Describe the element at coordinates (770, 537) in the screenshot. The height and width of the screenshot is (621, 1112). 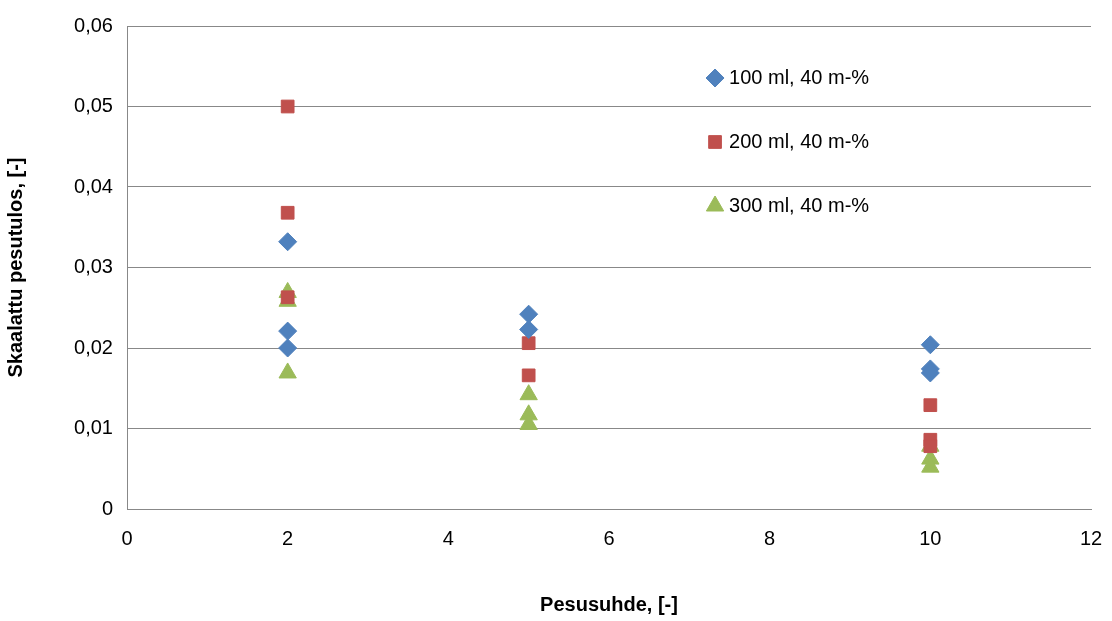
I see `x-tick-label: 8` at that location.